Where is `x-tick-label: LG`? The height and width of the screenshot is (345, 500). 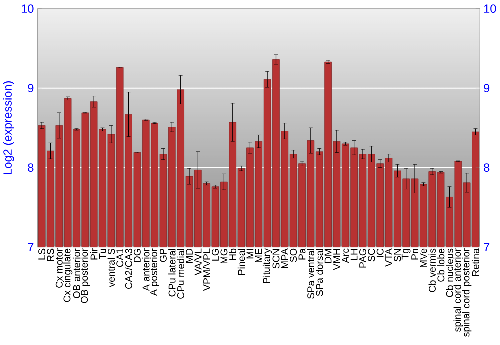
x-tick-label: LG is located at coordinates (216, 255).